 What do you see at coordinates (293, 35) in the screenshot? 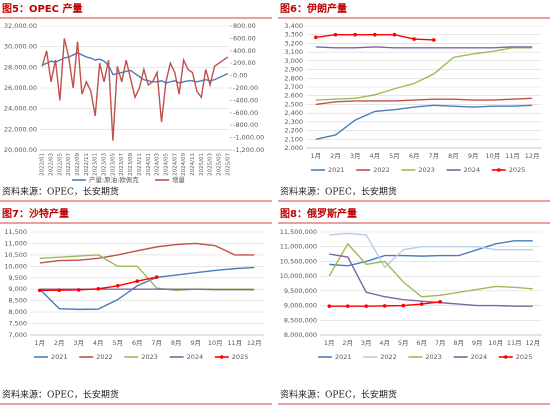
I see `y-tick-label: 3,300` at bounding box center [293, 35].